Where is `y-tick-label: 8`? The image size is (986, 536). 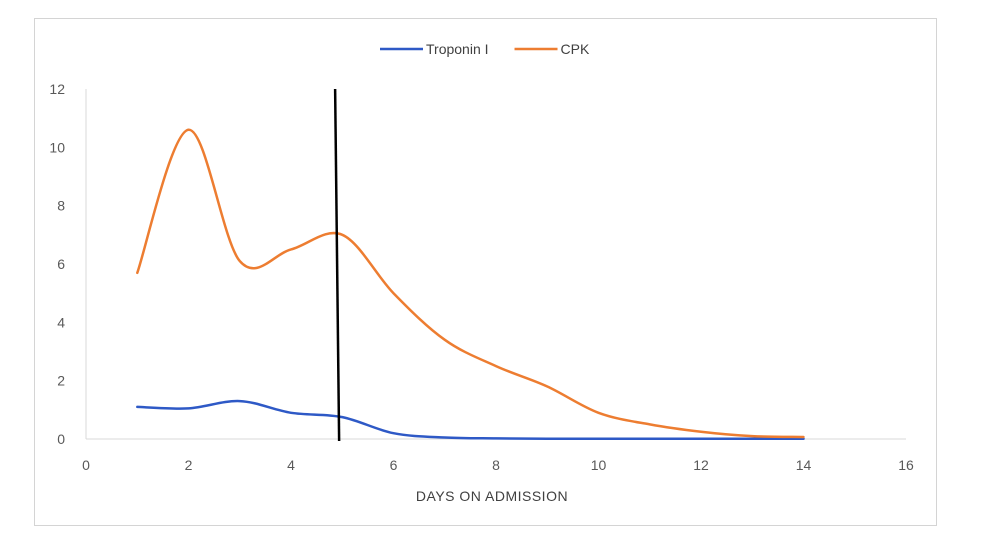
y-tick-label: 8 is located at coordinates (61, 206).